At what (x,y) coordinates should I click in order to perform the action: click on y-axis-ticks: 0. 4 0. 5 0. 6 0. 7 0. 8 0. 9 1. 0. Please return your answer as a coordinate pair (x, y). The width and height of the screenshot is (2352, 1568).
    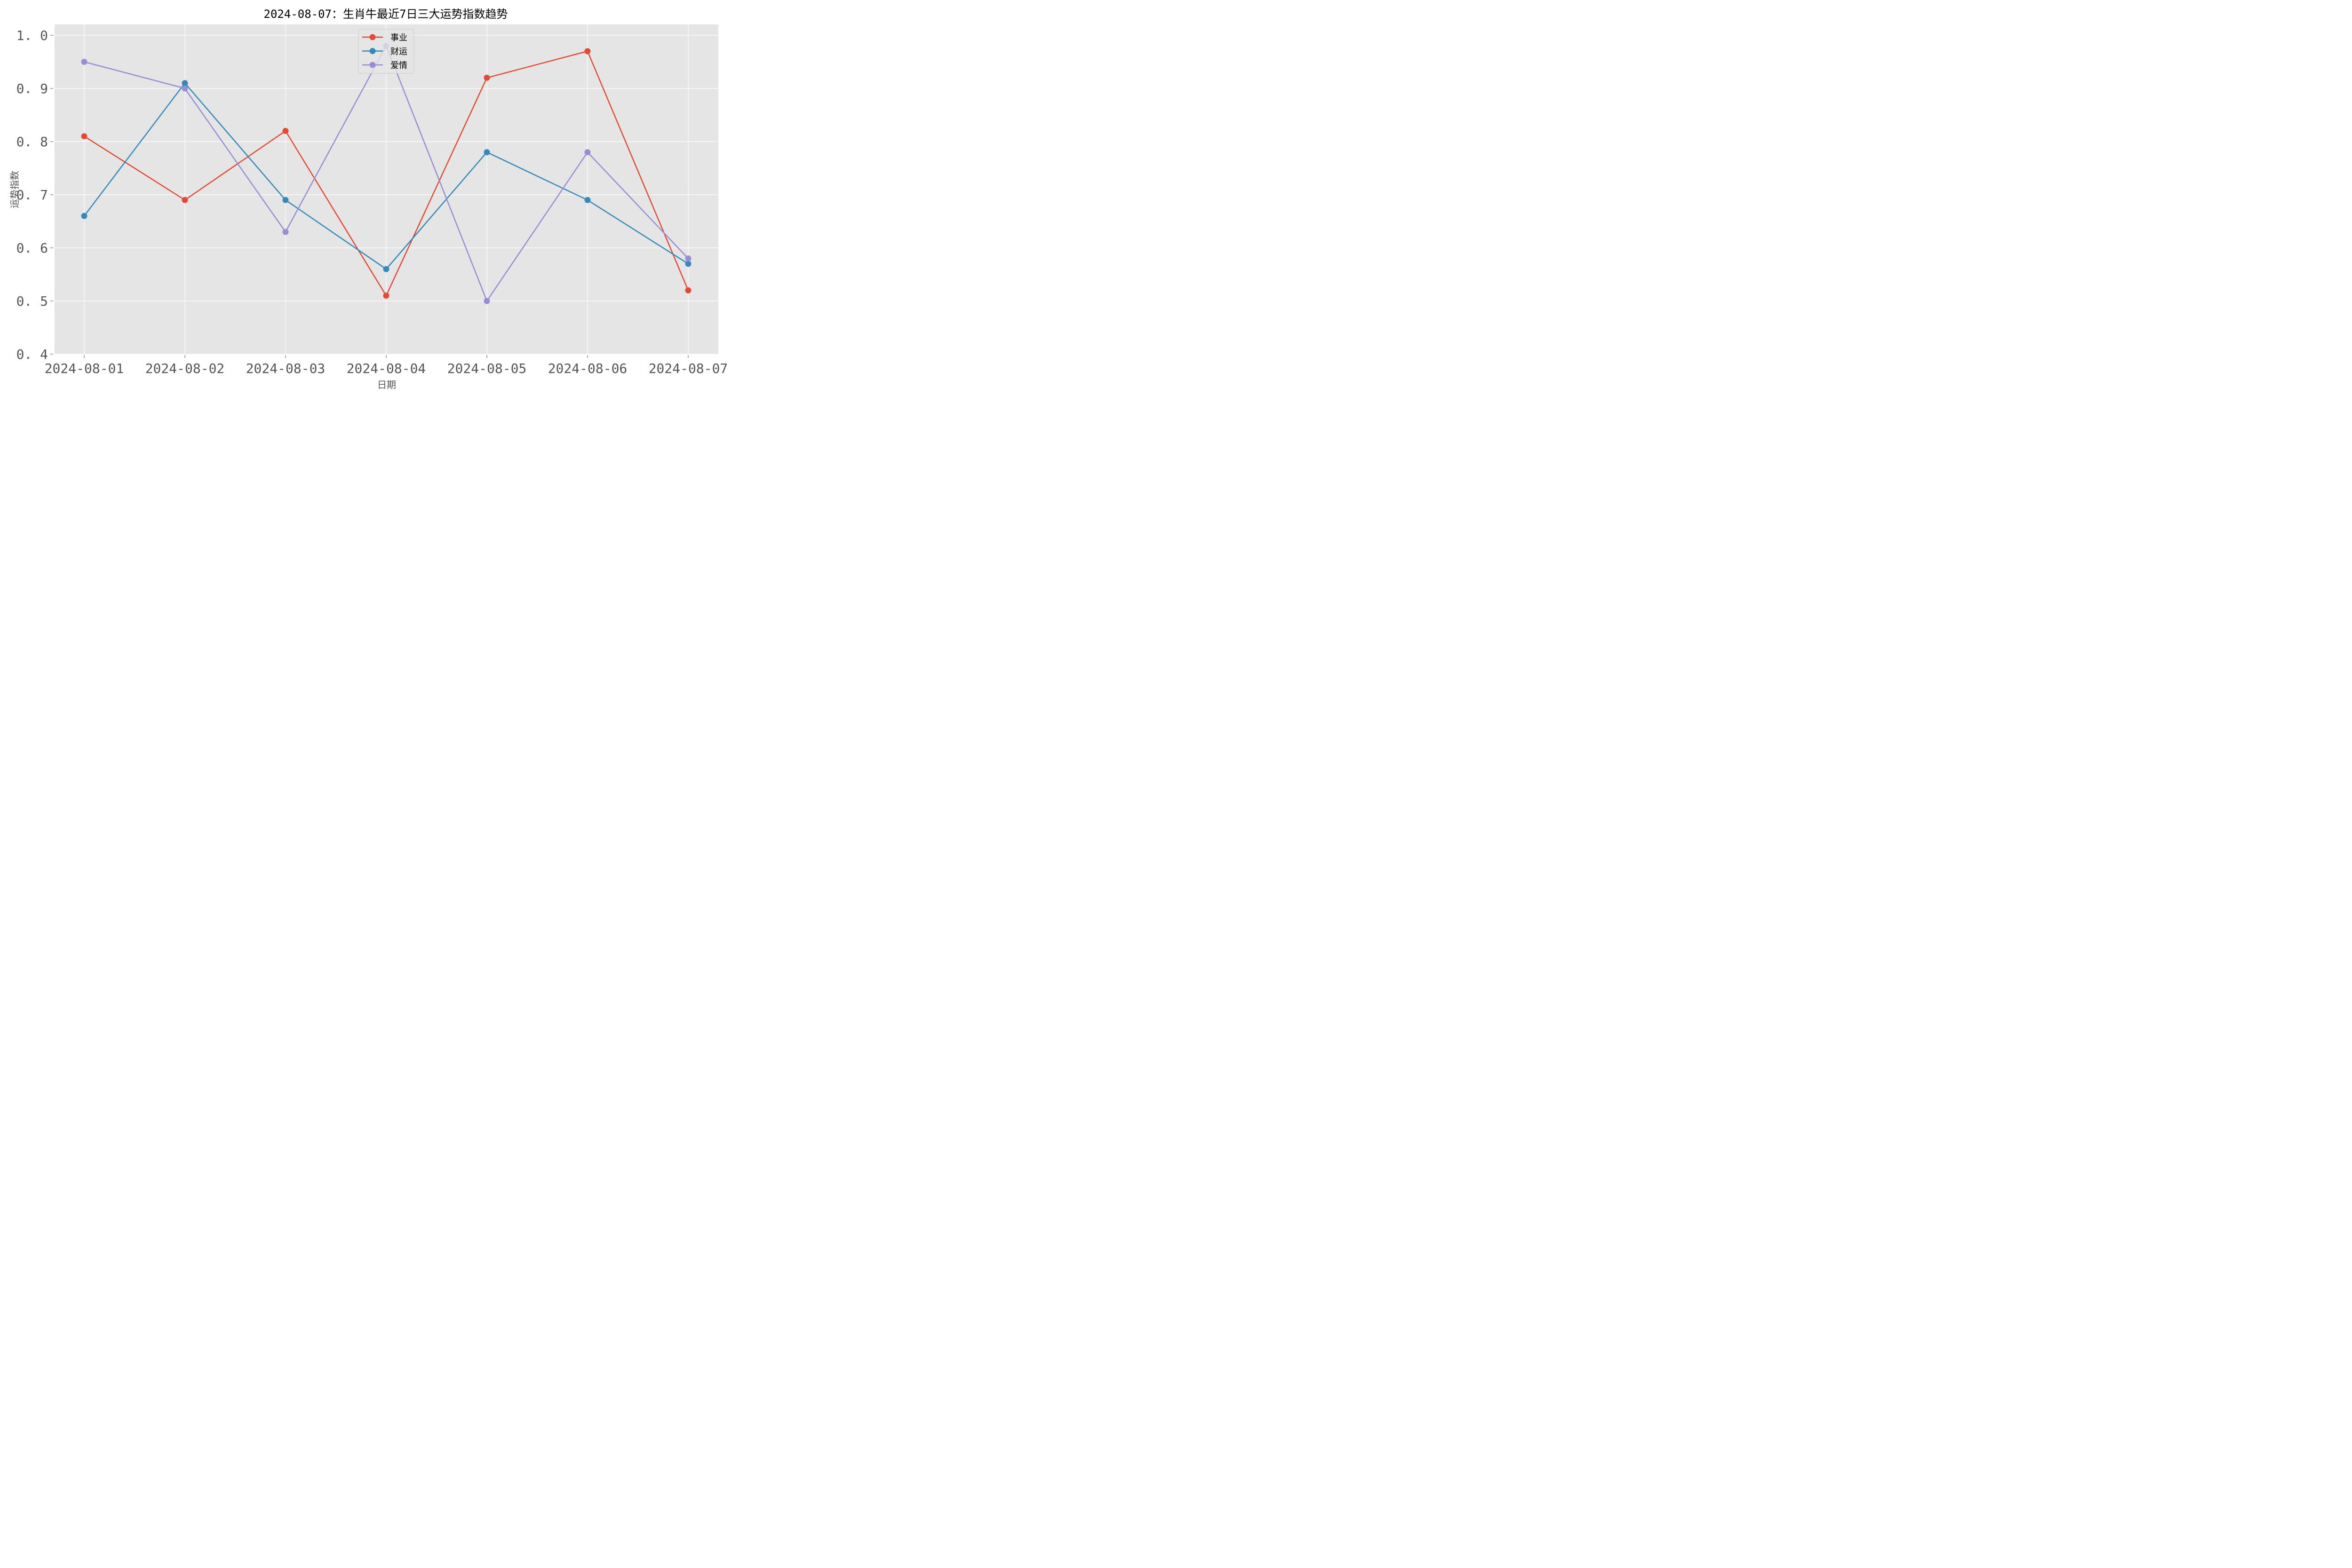
    Looking at the image, I should click on (34, 195).